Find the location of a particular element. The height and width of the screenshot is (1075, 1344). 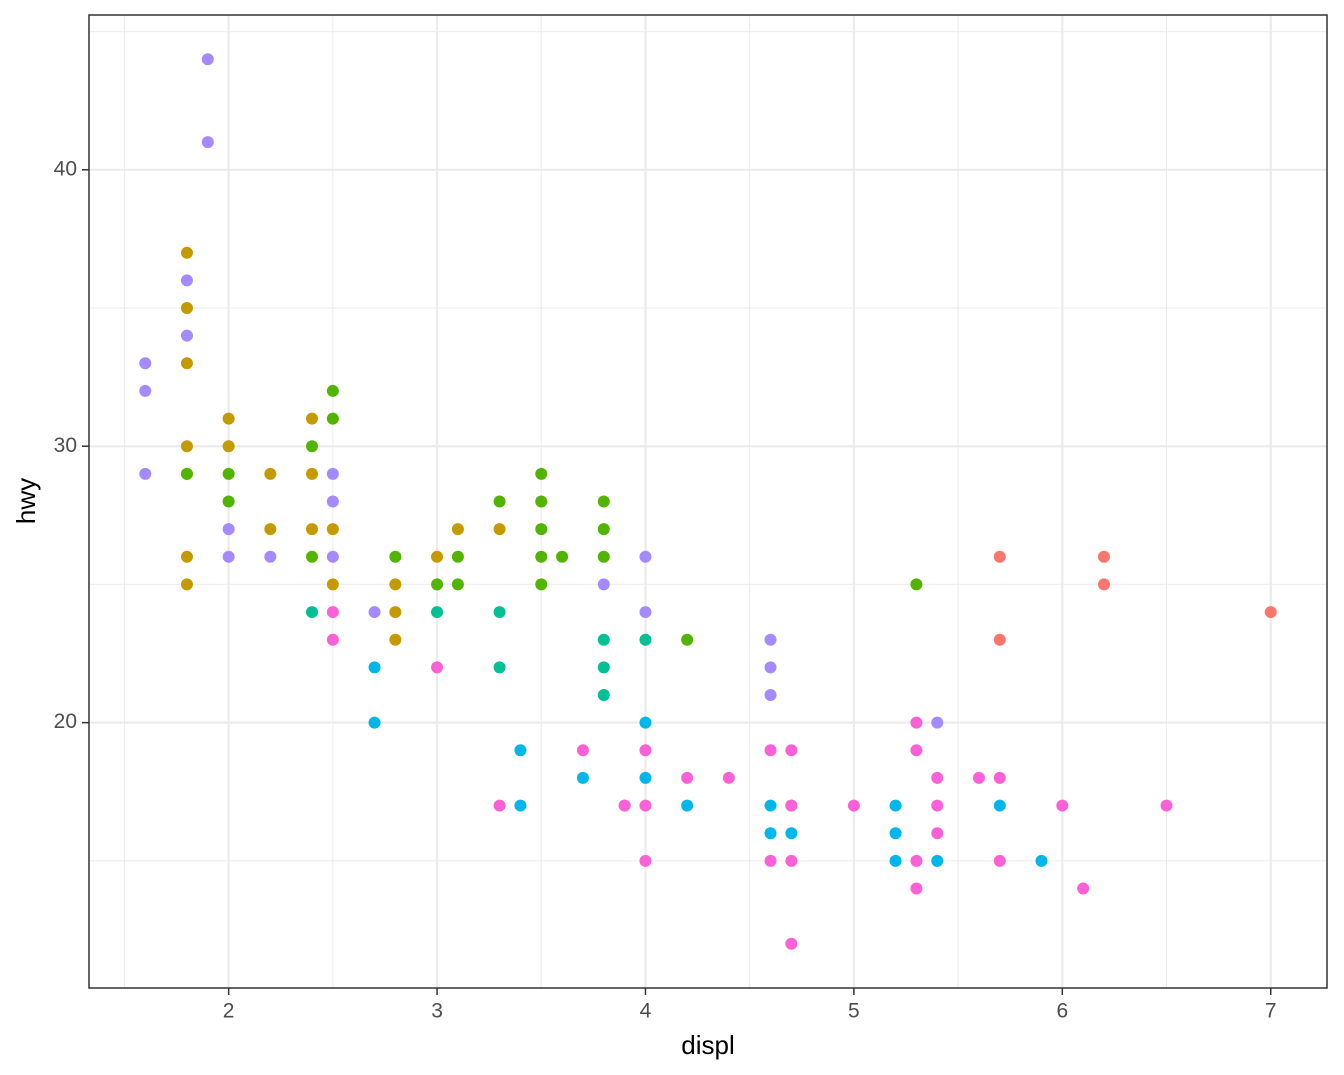

x-tick-label: 7 is located at coordinates (1271, 1011).